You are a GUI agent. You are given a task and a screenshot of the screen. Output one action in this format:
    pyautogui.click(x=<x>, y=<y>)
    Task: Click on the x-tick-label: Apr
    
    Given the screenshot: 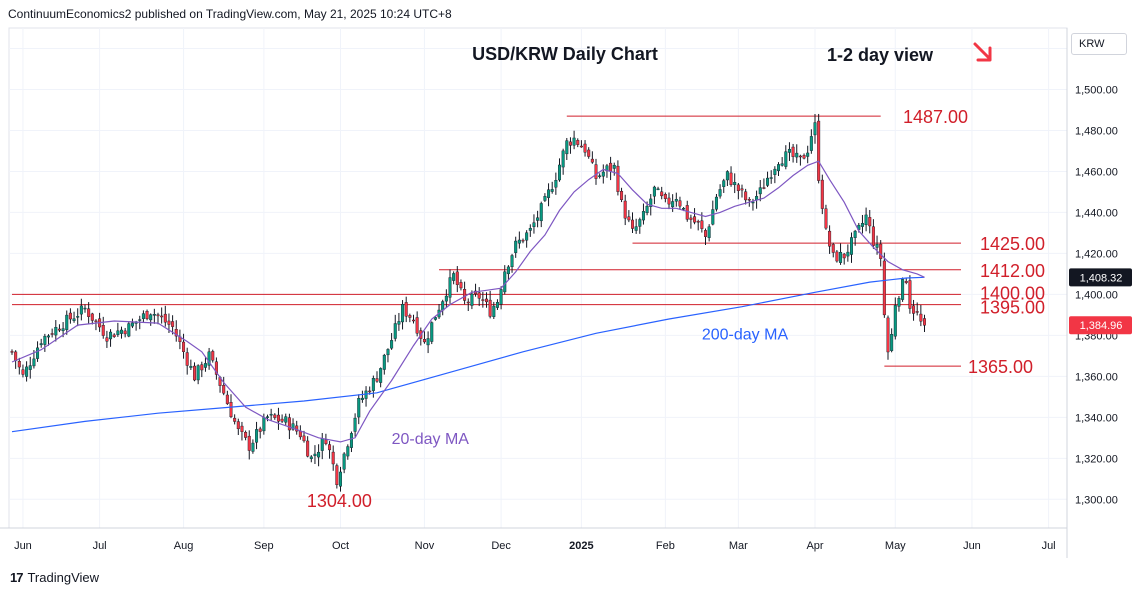 What is the action you would take?
    pyautogui.click(x=814, y=546)
    